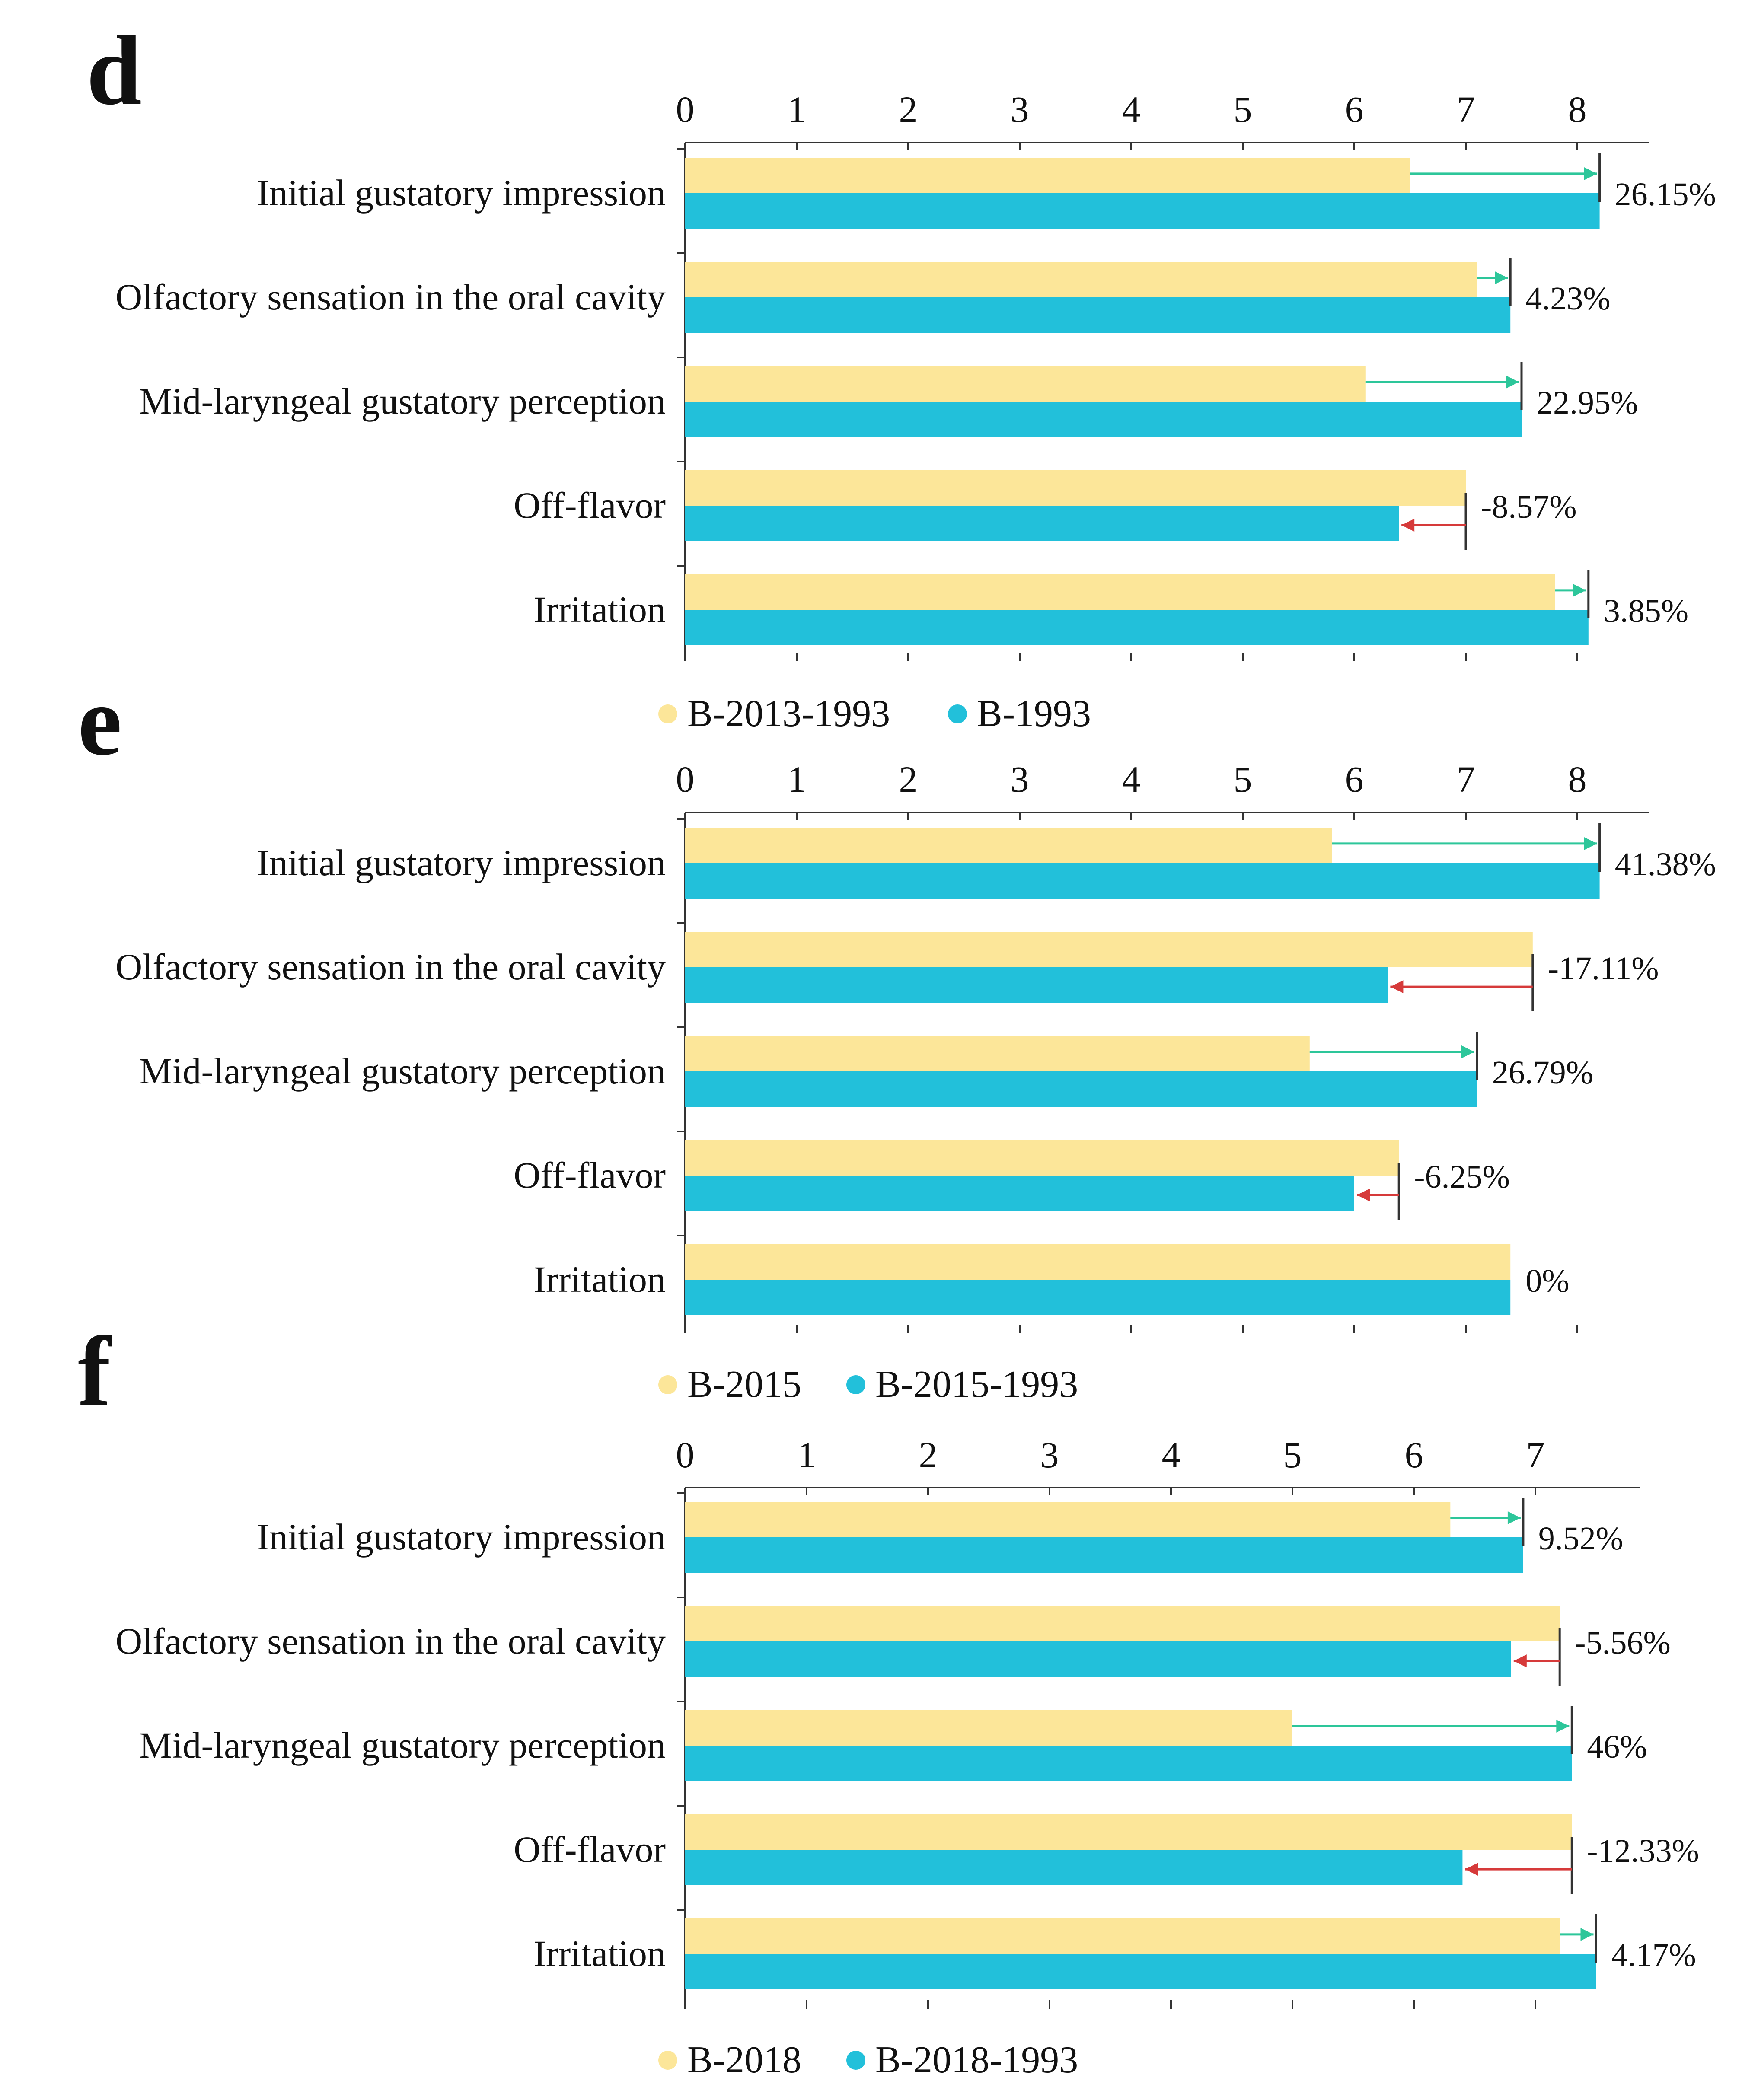  Describe the element at coordinates (976, 2060) in the screenshot. I see `legend-label: B-2018-1993` at that location.